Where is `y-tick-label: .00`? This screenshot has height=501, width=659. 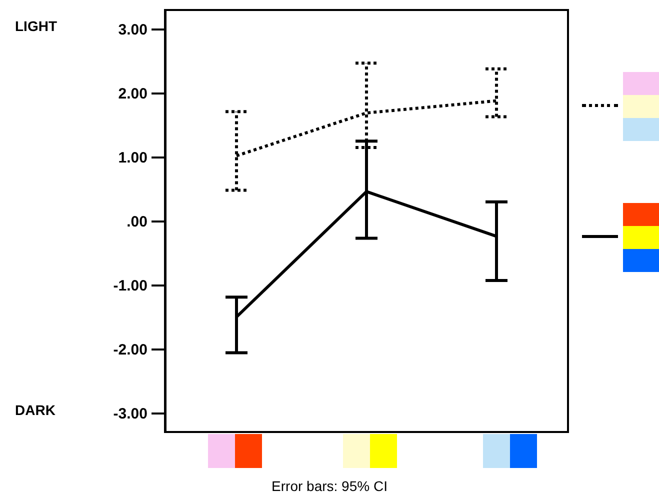 y-tick-label: .00 is located at coordinates (137, 222).